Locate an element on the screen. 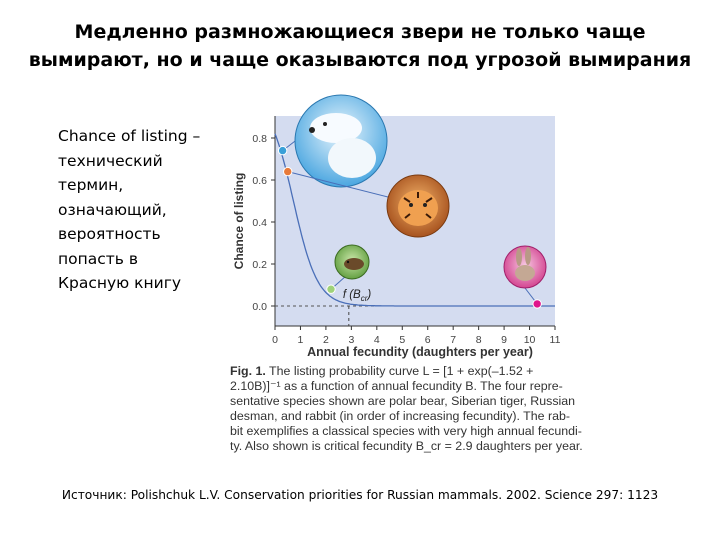 The height and width of the screenshot is (540, 720). x-tick-label: 3 is located at coordinates (351, 340).